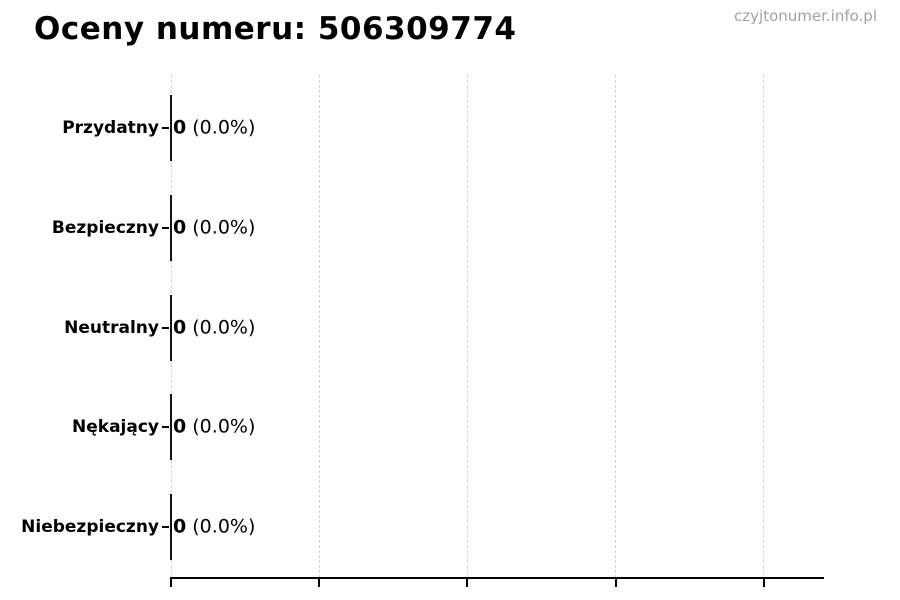 The image size is (900, 600). I want to click on chart-title: Oceny numeru: 506309774, so click(275, 29).